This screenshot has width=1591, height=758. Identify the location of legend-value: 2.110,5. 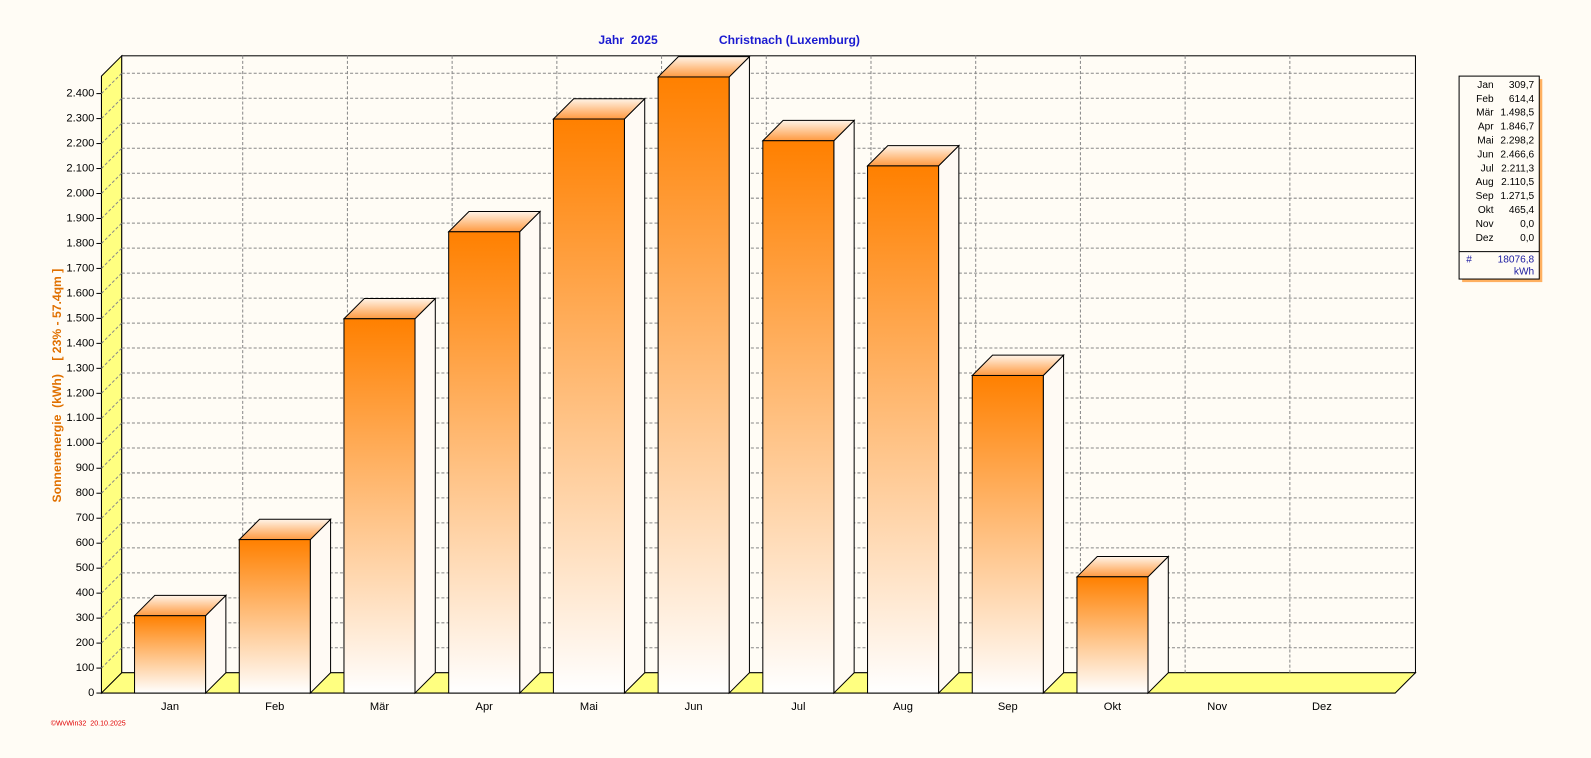
(1517, 182).